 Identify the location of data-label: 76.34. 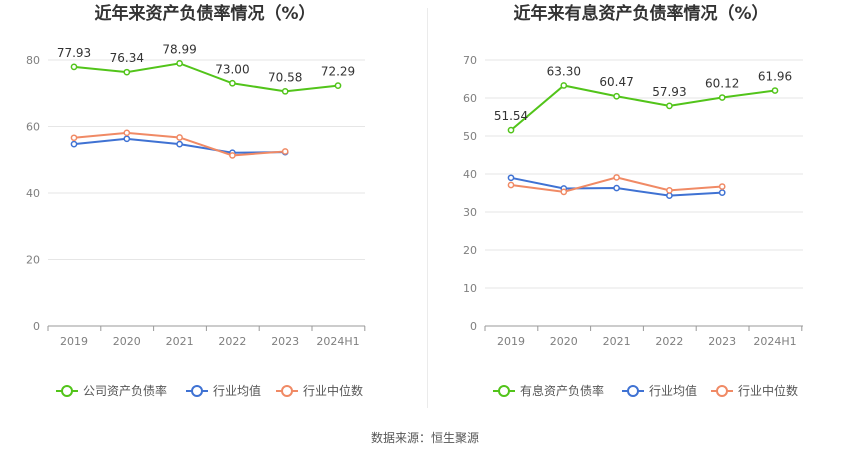
(127, 58).